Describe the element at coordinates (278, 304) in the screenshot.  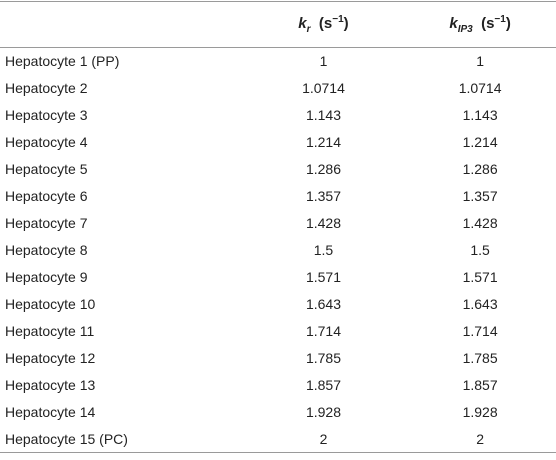
I see `table-row: Hepatocyte 10 1.643 1.643` at that location.